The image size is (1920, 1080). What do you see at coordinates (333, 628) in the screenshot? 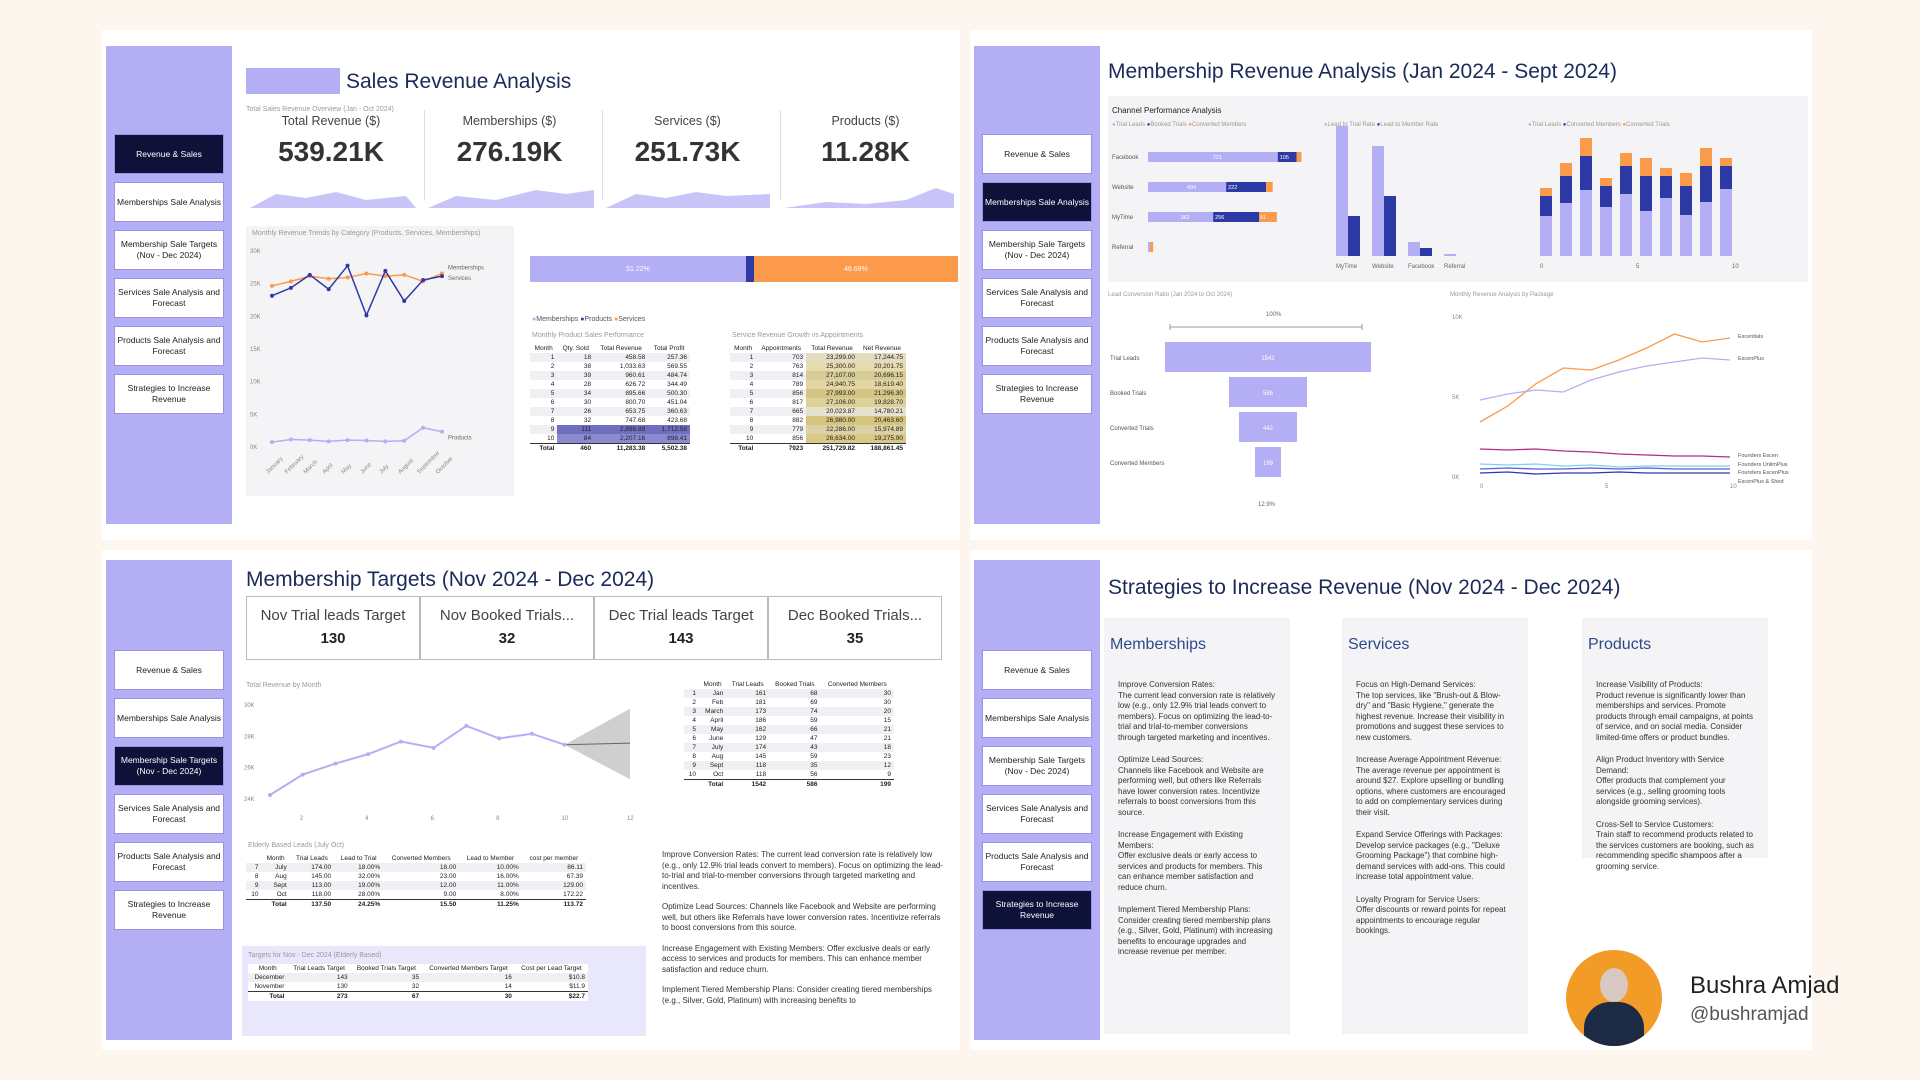
I see `card-nov-trial: Nov Trial leads Target 130` at bounding box center [333, 628].